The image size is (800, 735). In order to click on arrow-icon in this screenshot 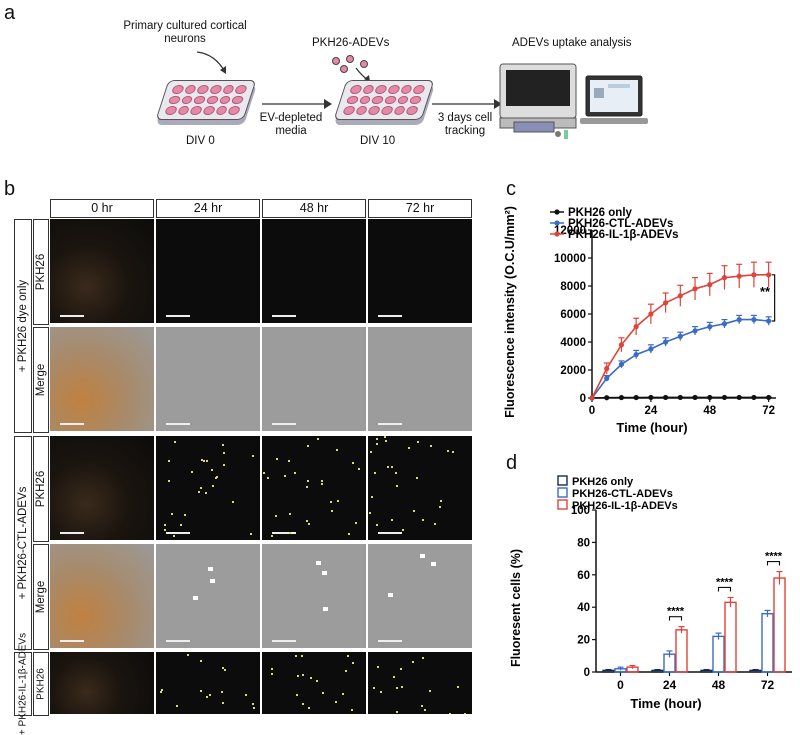, I will do `click(215, 63)`.